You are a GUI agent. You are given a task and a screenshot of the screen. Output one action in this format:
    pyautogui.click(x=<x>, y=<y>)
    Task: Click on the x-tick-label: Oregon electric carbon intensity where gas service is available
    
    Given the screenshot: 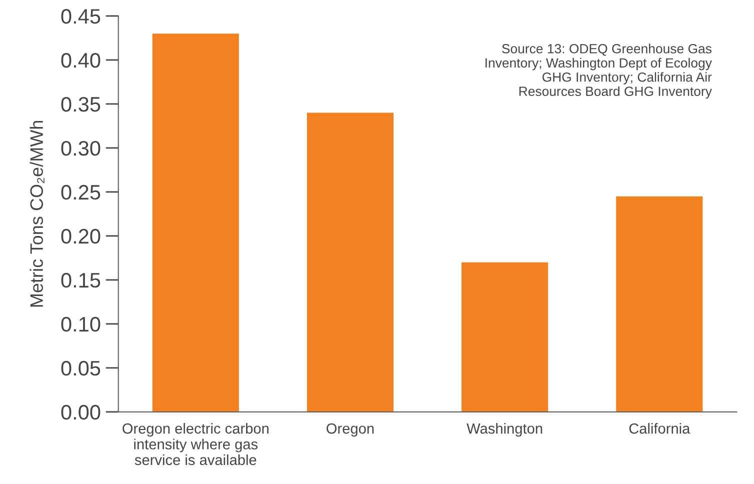 What is the action you would take?
    pyautogui.click(x=195, y=444)
    